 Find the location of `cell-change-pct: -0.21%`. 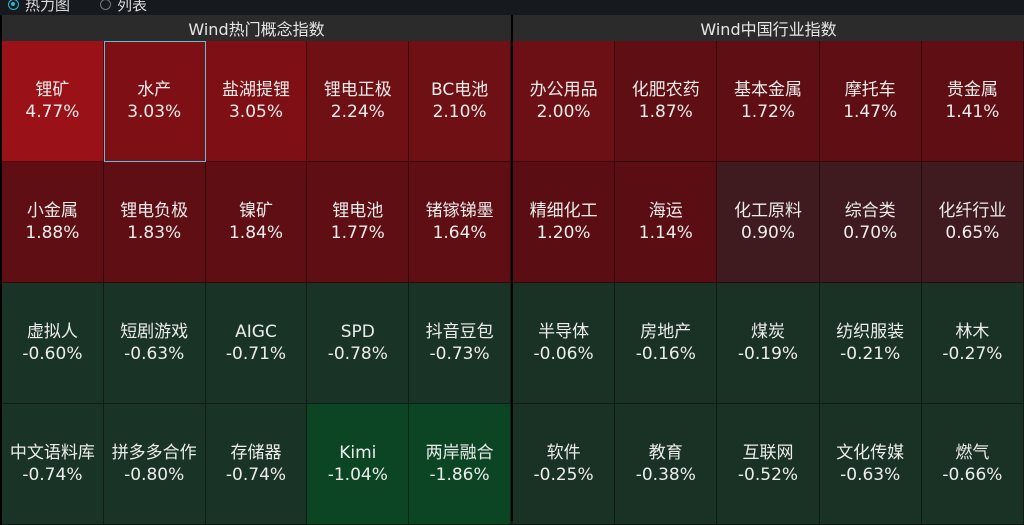

cell-change-pct: -0.21% is located at coordinates (870, 353).